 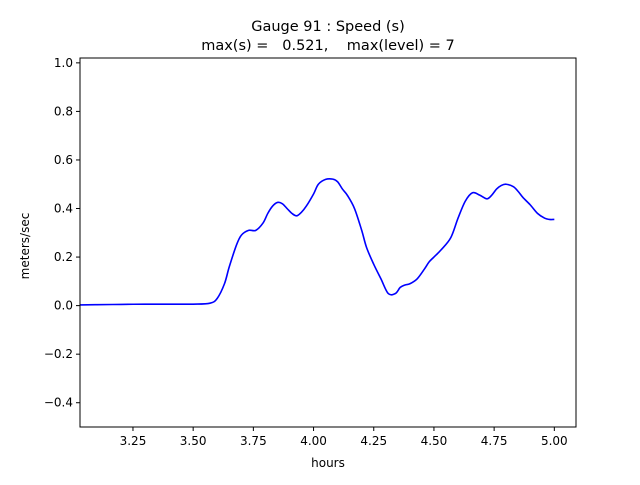 What do you see at coordinates (328, 463) in the screenshot?
I see `x-axis-label: hours` at bounding box center [328, 463].